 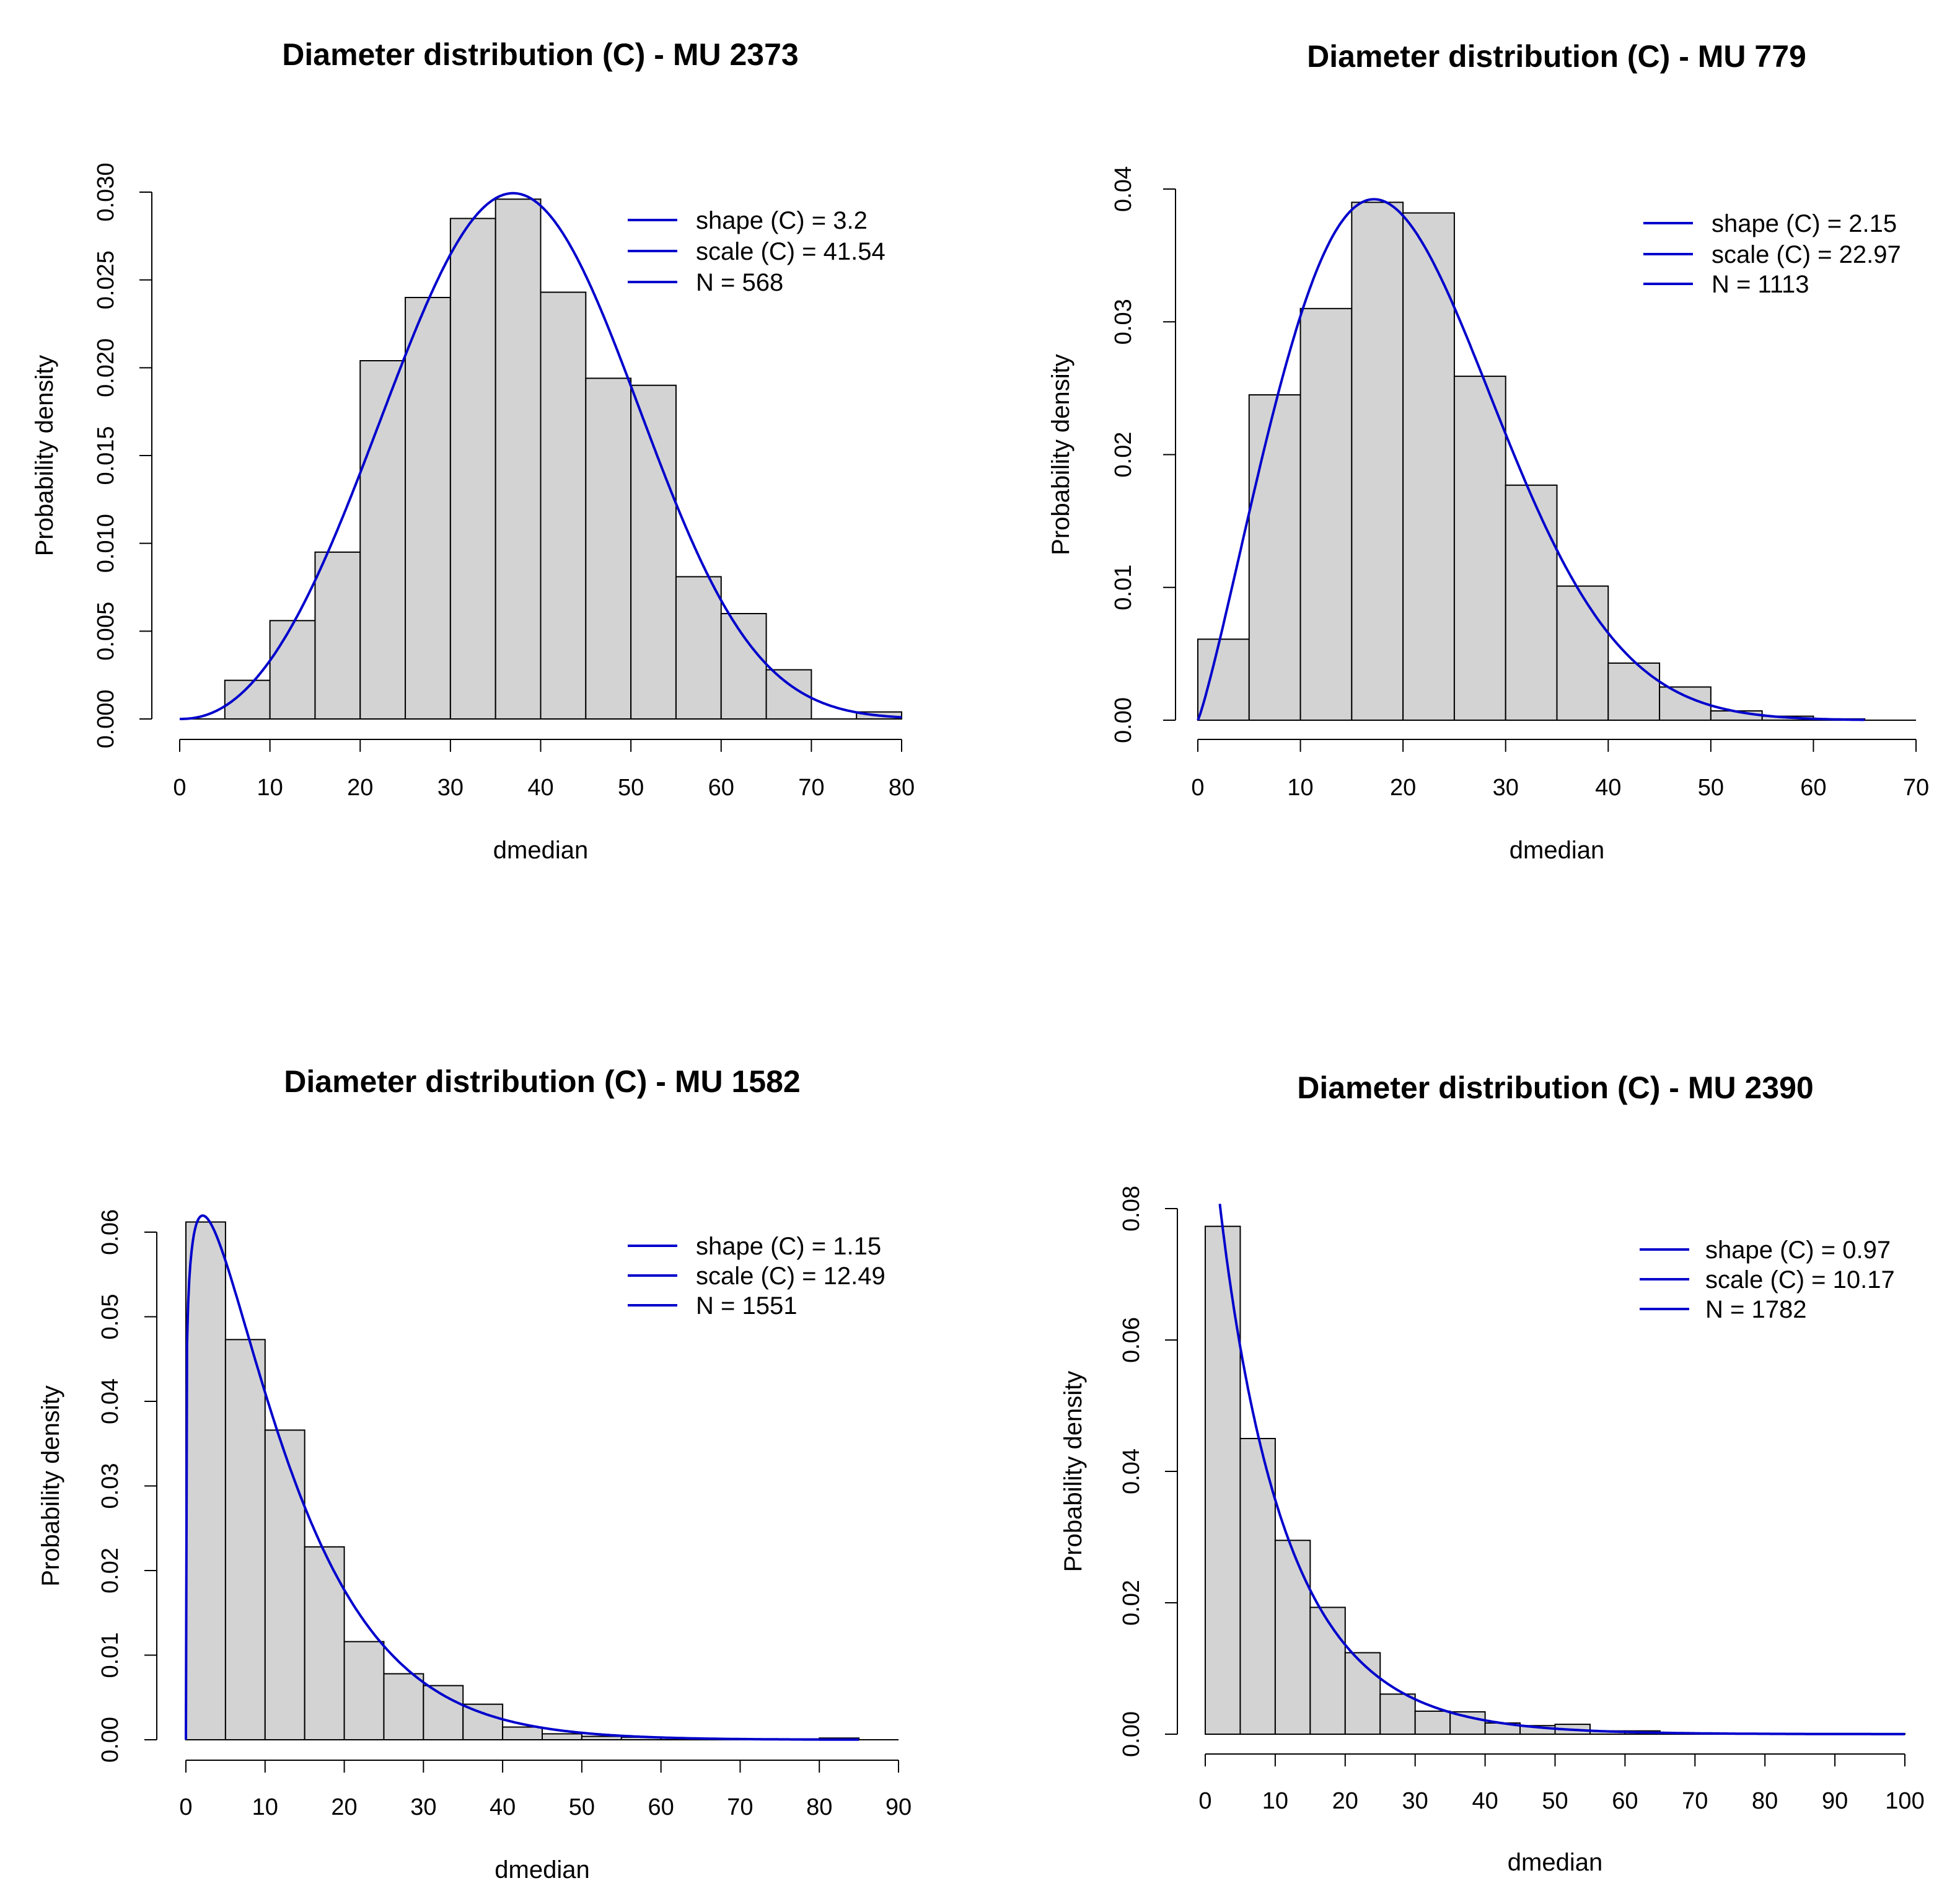 What do you see at coordinates (1807, 254) in the screenshot?
I see `legend-entry: scale (C) = 22.97` at bounding box center [1807, 254].